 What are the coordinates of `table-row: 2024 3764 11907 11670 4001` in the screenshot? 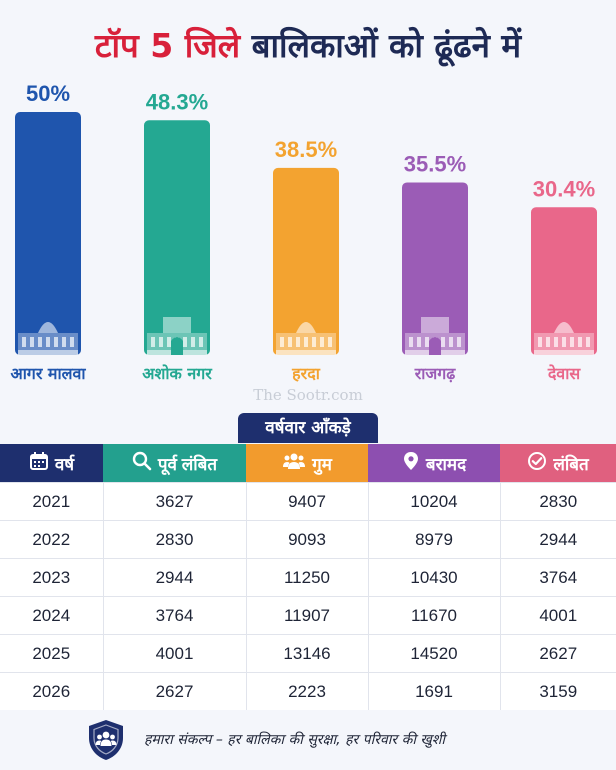 It's located at (308, 615).